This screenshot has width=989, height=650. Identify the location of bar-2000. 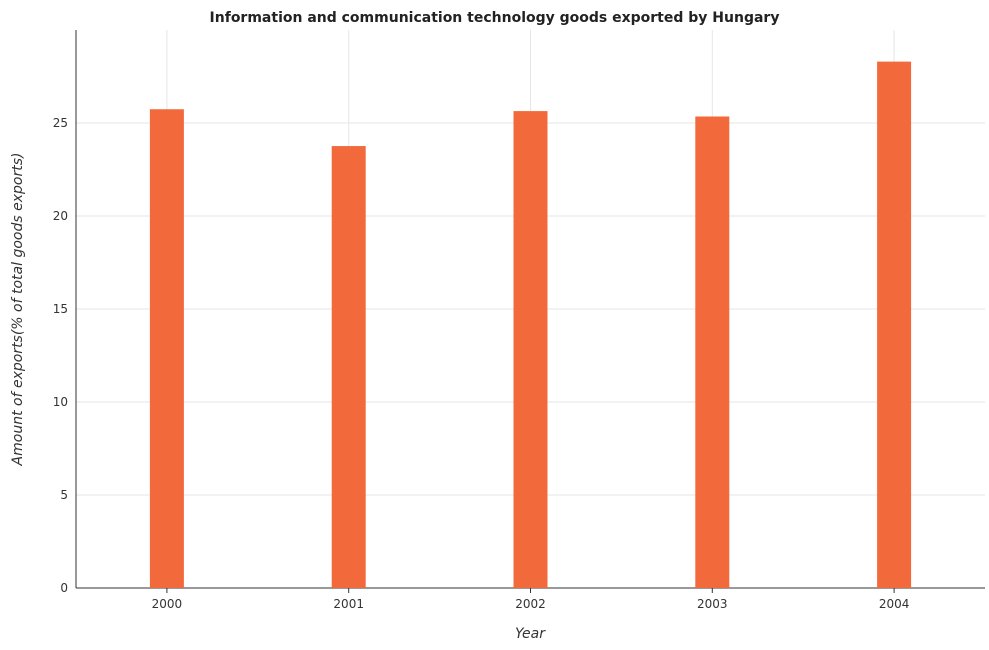
(166, 349).